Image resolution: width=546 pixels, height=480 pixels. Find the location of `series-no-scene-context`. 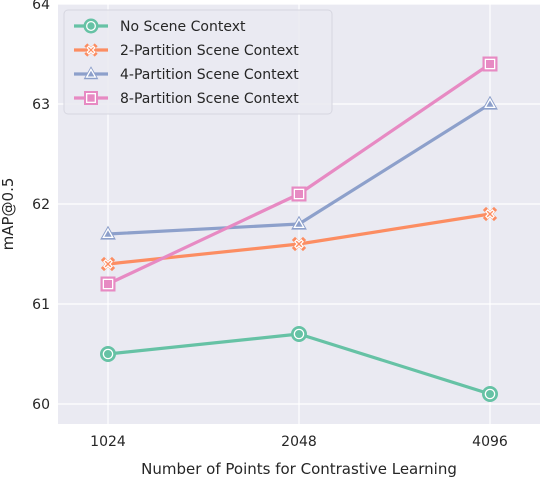

series-no-scene-context is located at coordinates (299, 364).